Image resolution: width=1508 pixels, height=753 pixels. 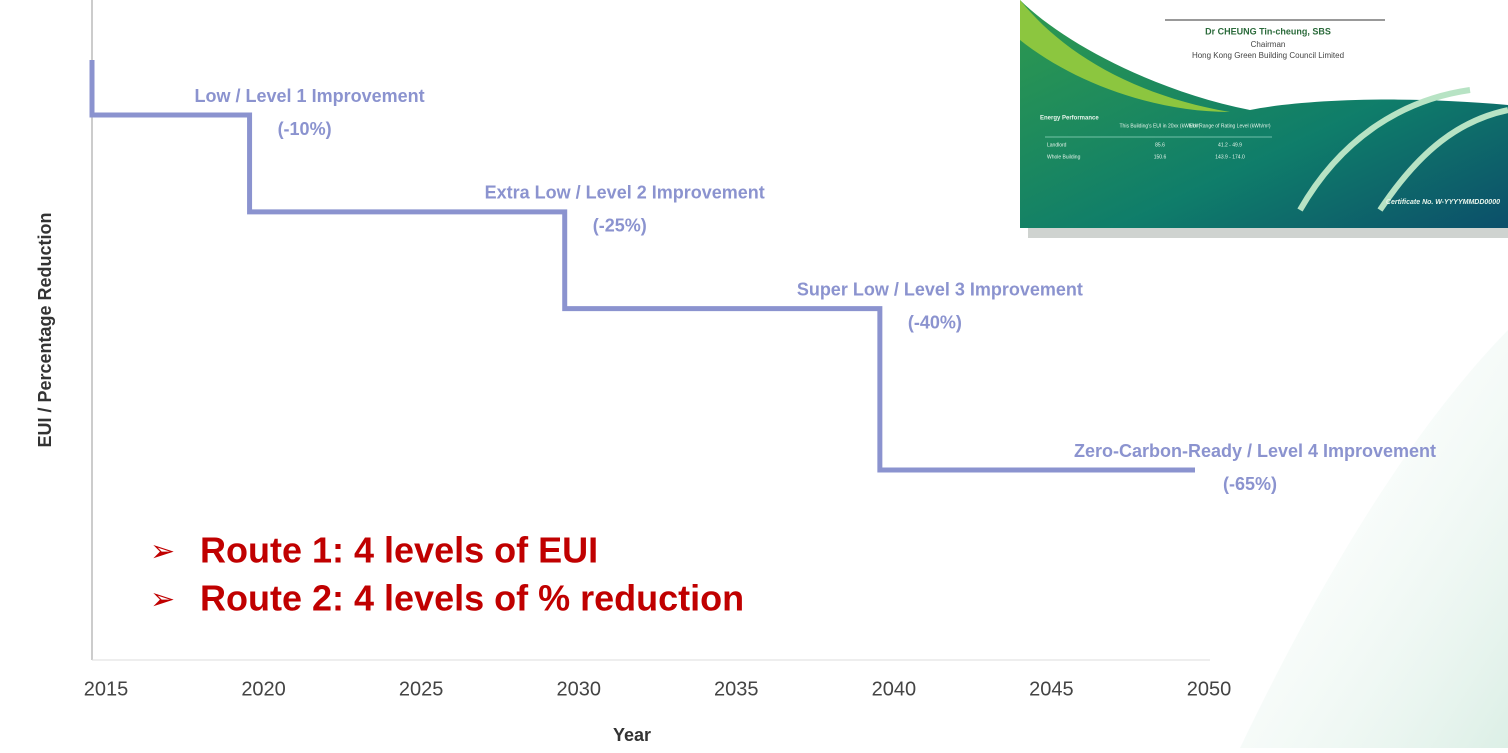 What do you see at coordinates (1209, 689) in the screenshot?
I see `x-tick-label: 2050` at bounding box center [1209, 689].